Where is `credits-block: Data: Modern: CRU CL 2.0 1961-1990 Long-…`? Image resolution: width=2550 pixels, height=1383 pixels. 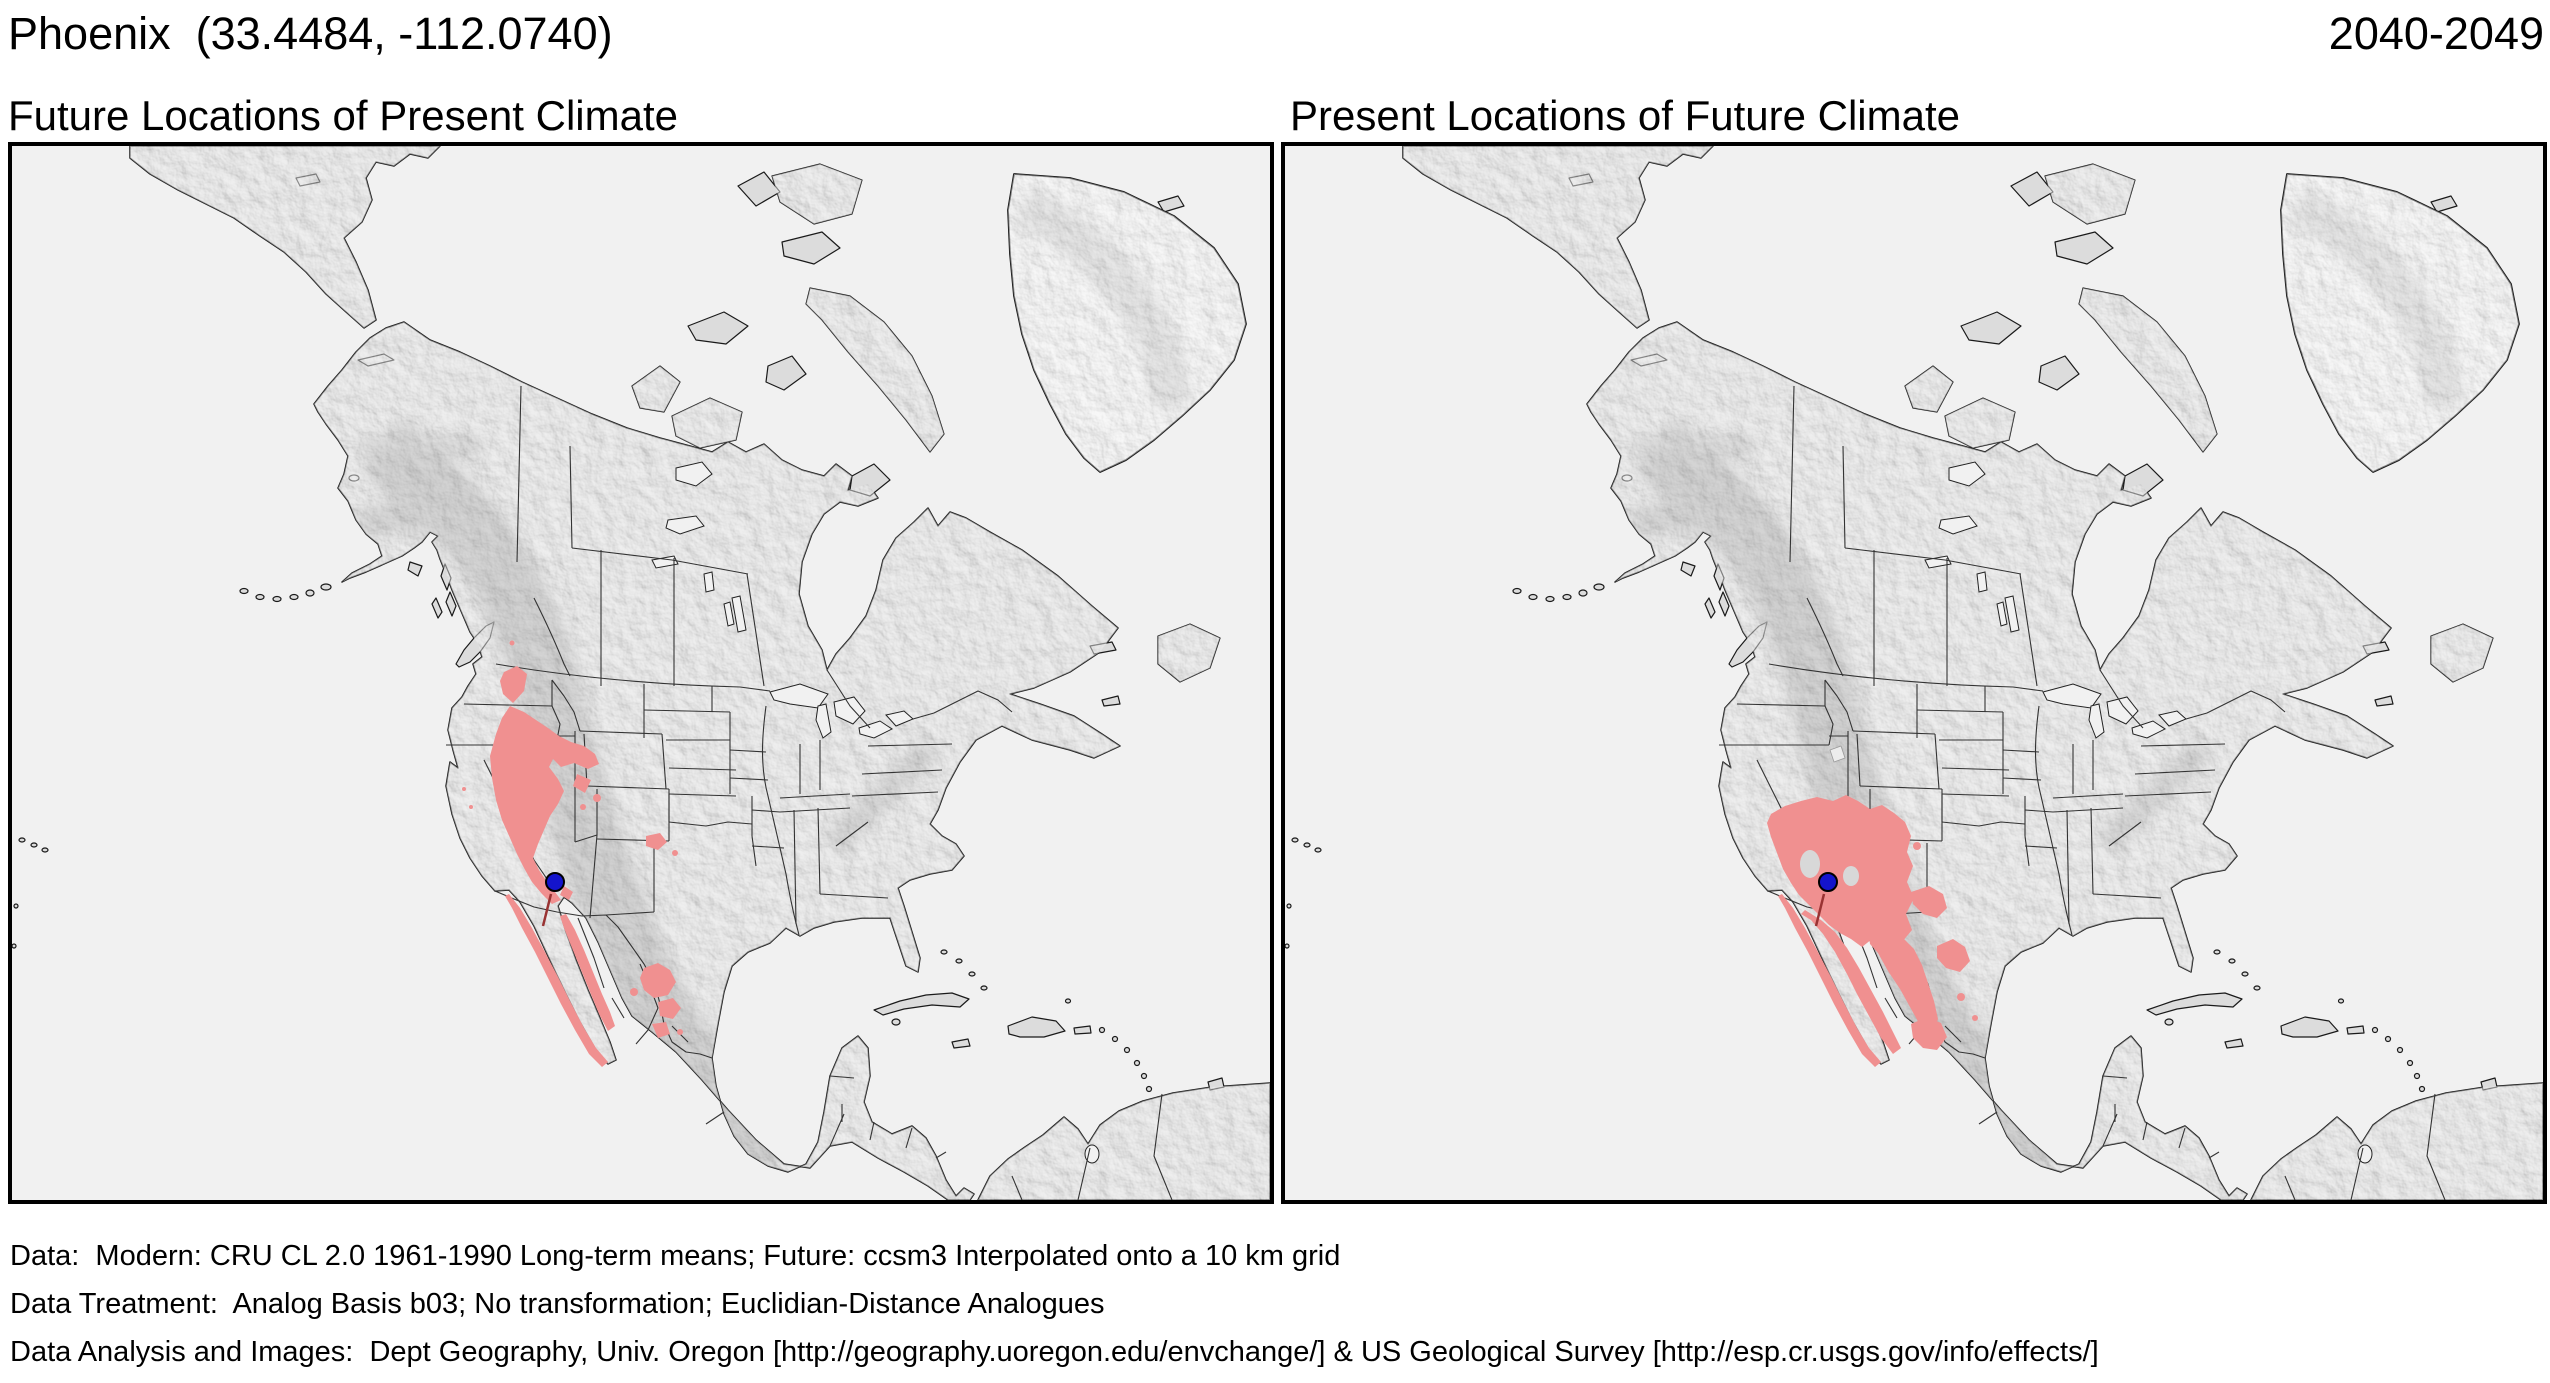
credits-block: Data: Modern: CRU CL 2.0 1961-1990 Long-… is located at coordinates (1054, 1304).